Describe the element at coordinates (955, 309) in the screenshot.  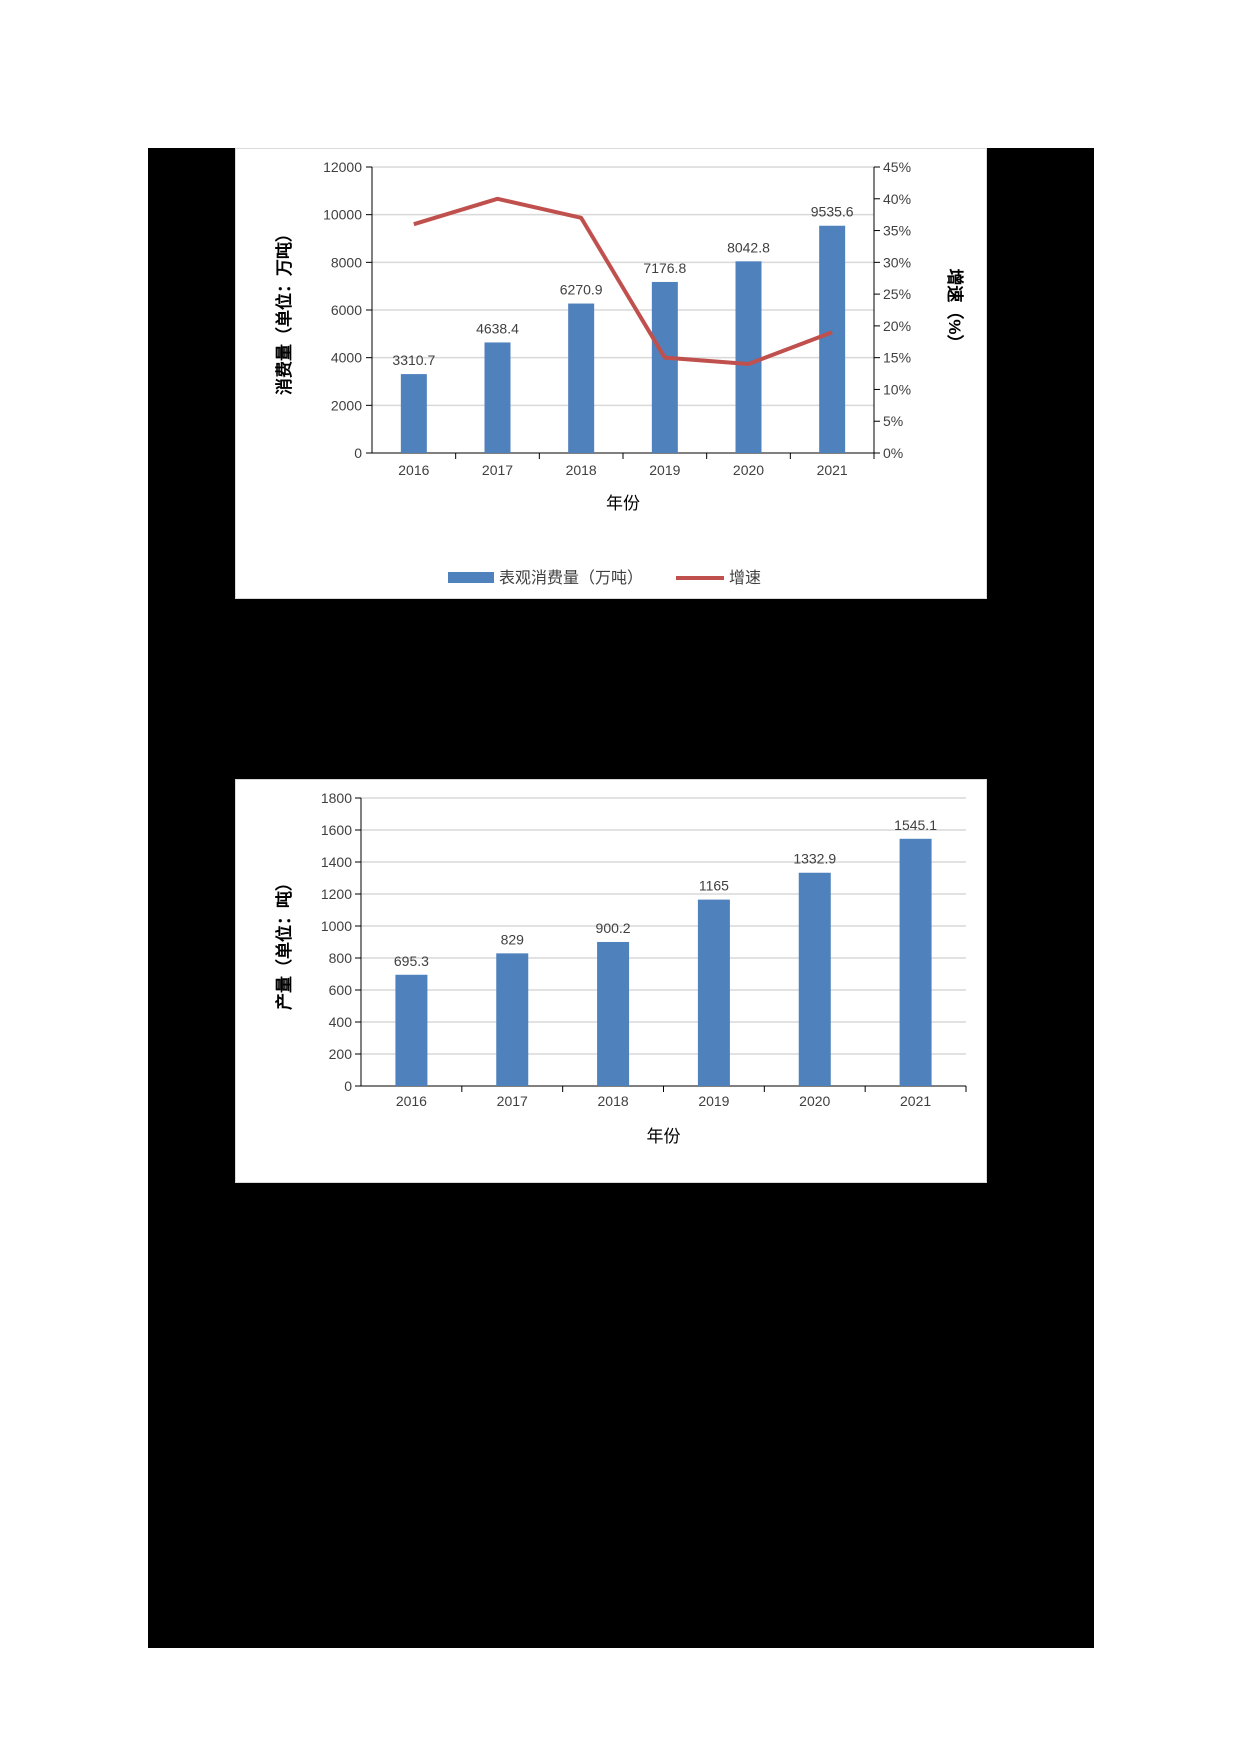
I see `y2-axis-title: 增速（%）` at that location.